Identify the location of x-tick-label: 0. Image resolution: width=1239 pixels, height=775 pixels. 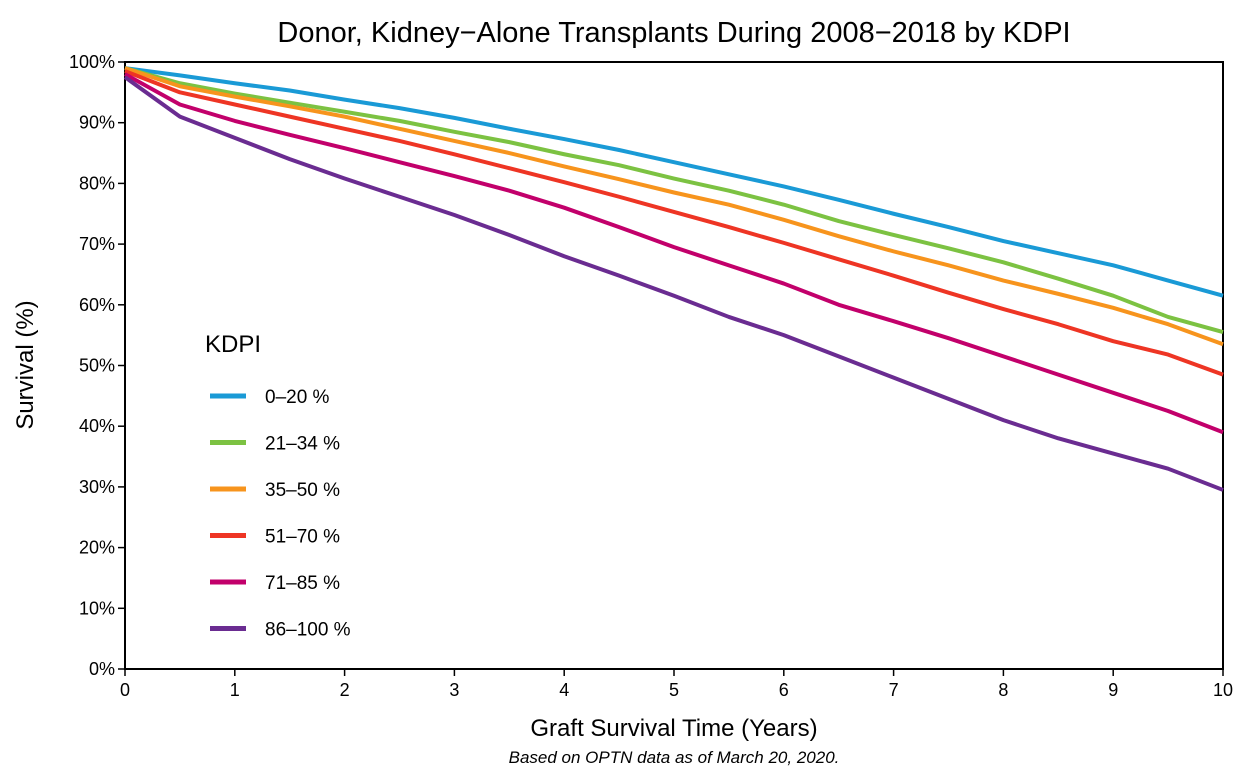
(125, 690).